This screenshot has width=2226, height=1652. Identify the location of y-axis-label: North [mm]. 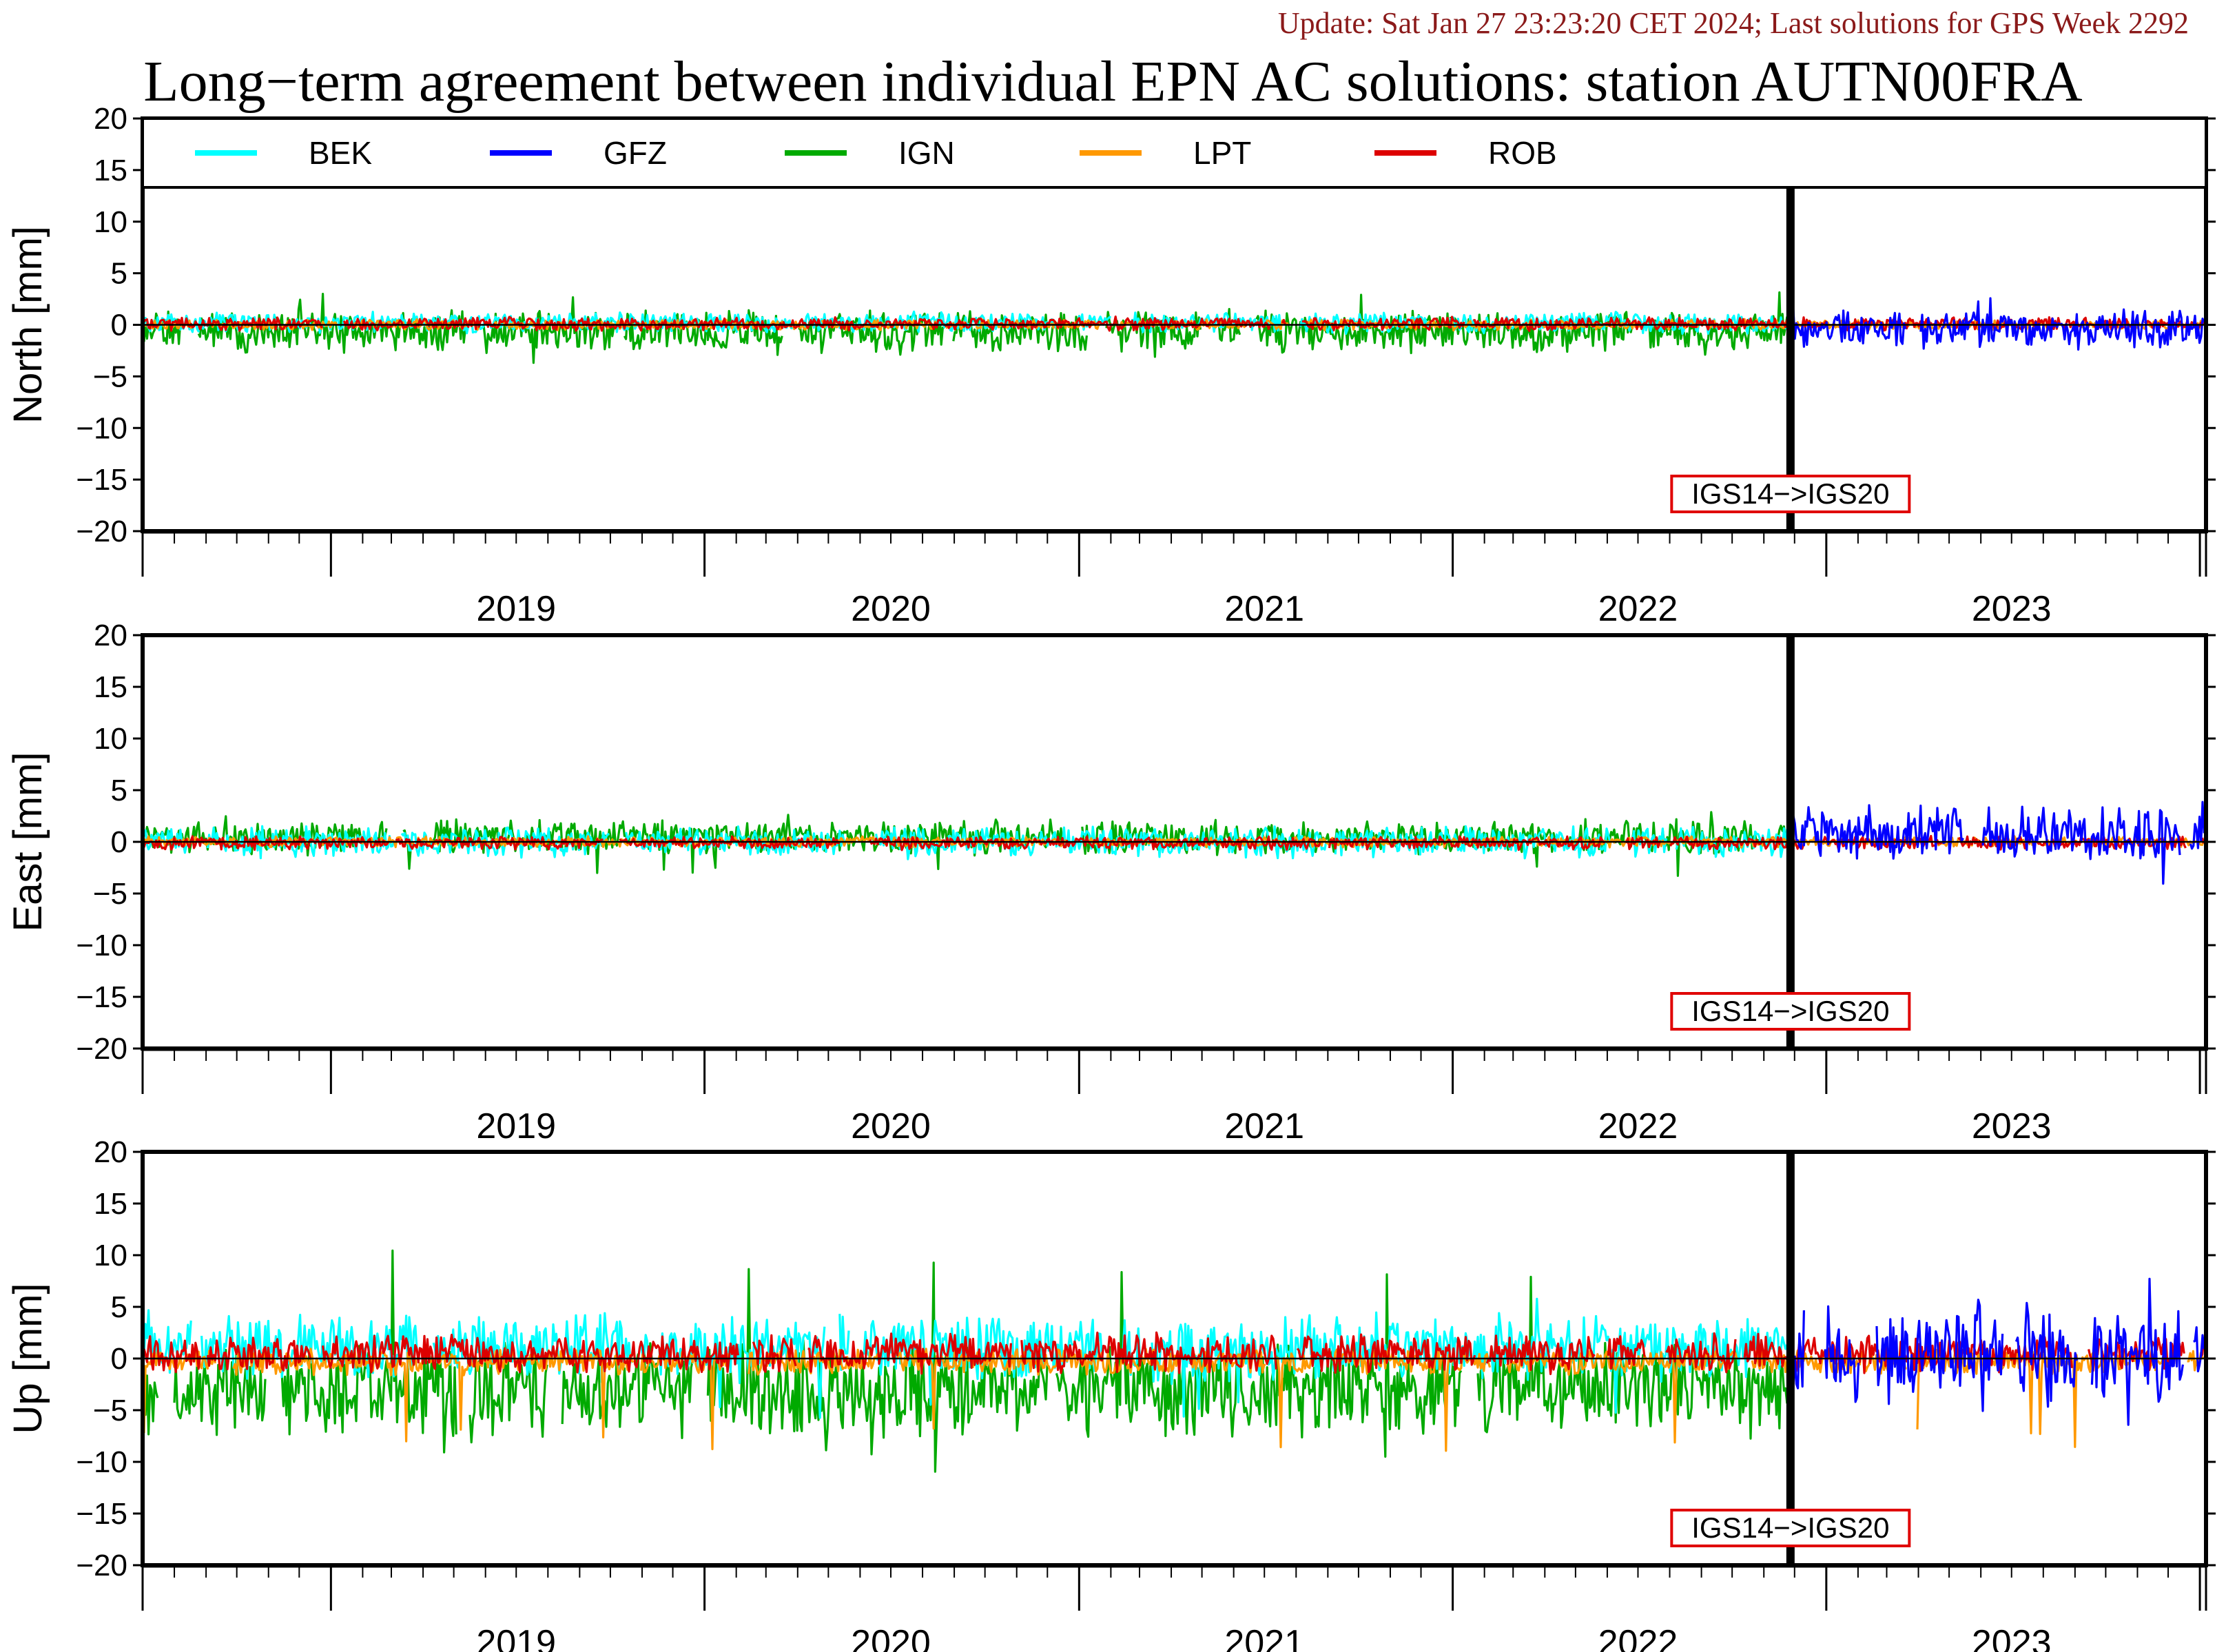
(28, 325).